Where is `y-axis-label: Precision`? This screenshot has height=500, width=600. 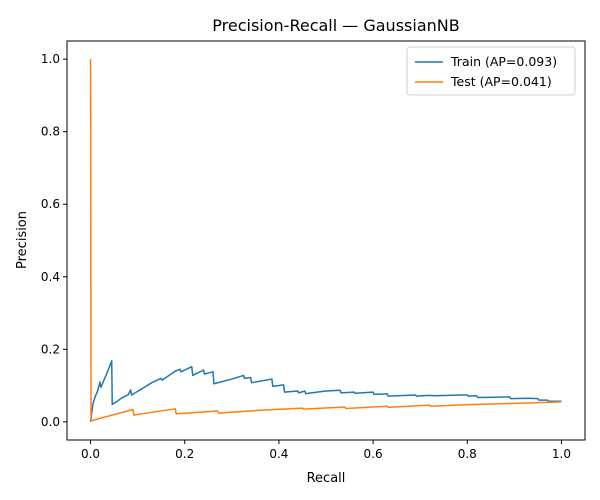
y-axis-label: Precision is located at coordinates (22, 240).